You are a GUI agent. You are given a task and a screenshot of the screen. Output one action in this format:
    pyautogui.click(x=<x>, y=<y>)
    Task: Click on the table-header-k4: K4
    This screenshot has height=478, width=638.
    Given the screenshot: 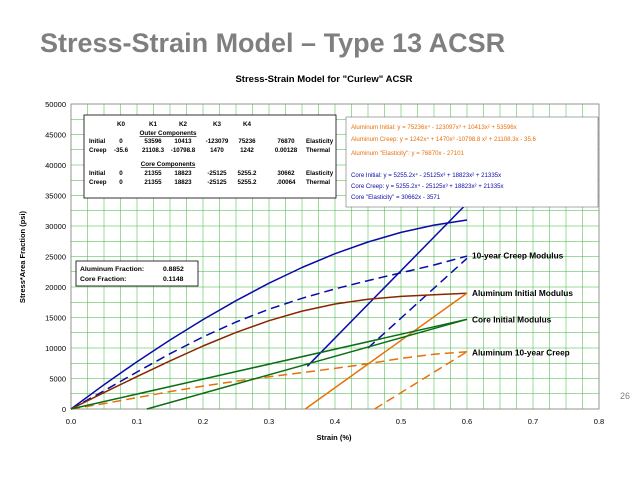 What is the action you would take?
    pyautogui.click(x=247, y=124)
    